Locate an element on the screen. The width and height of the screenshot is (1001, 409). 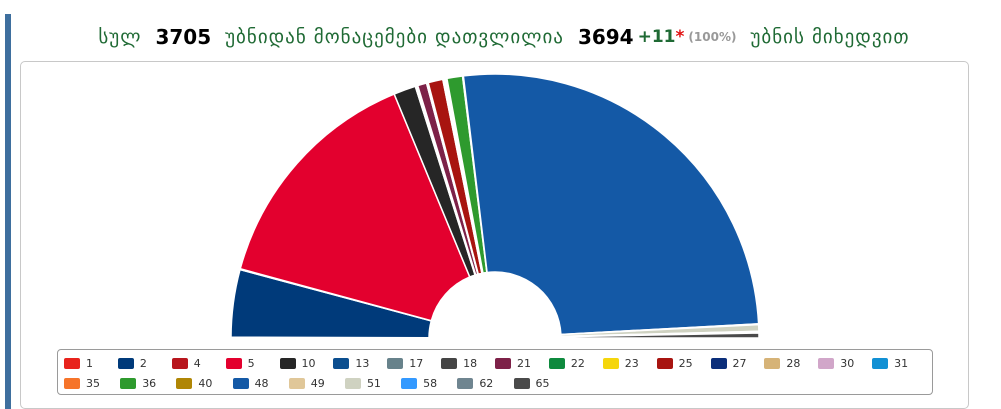
legend-item-31: 31 is located at coordinates (899, 363).